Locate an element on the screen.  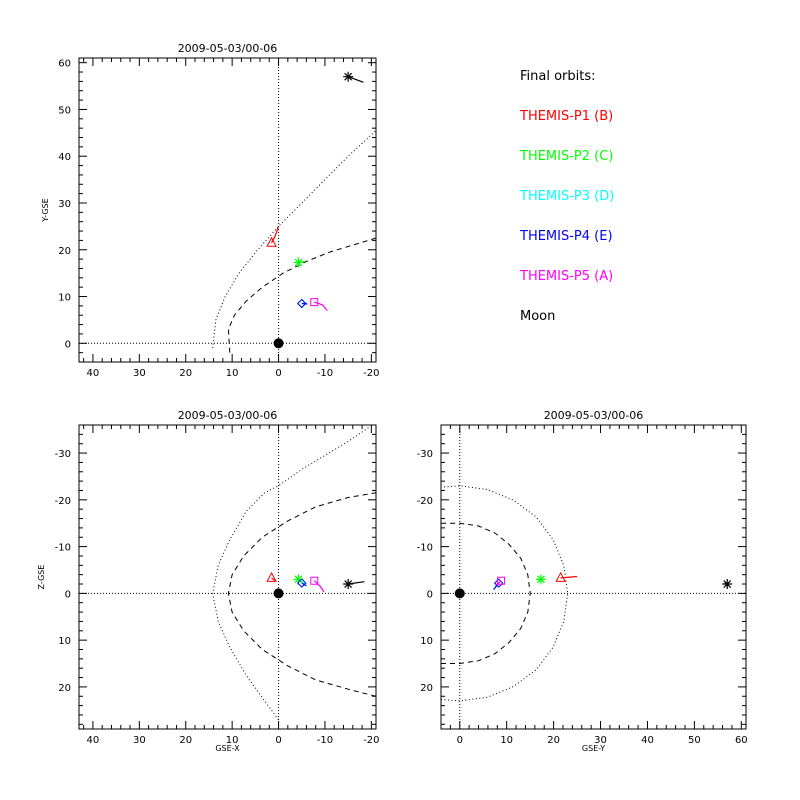
legend-title: Final orbits: is located at coordinates (558, 76).